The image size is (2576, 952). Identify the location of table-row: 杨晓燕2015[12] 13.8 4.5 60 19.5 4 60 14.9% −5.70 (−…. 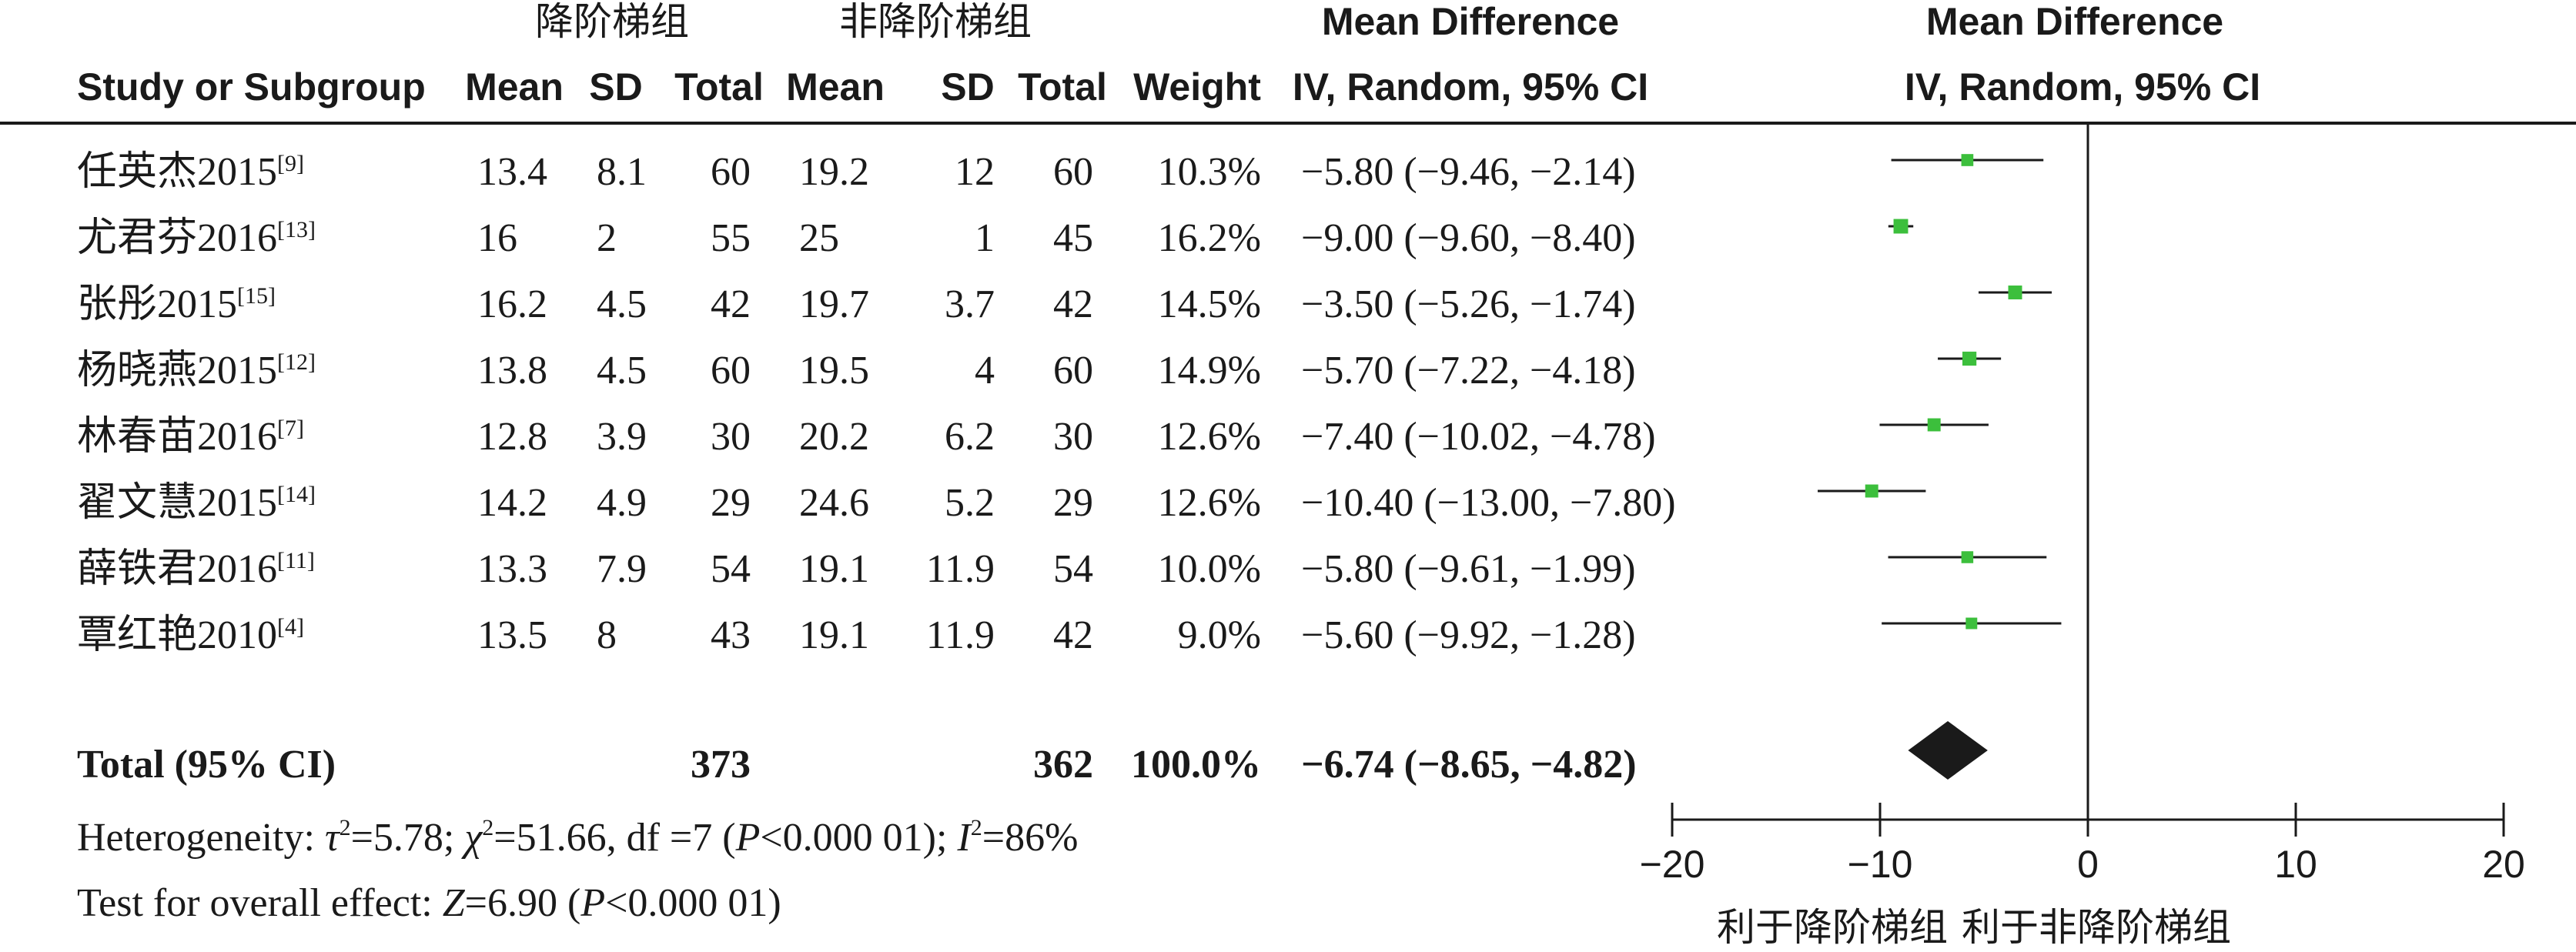
(857, 370).